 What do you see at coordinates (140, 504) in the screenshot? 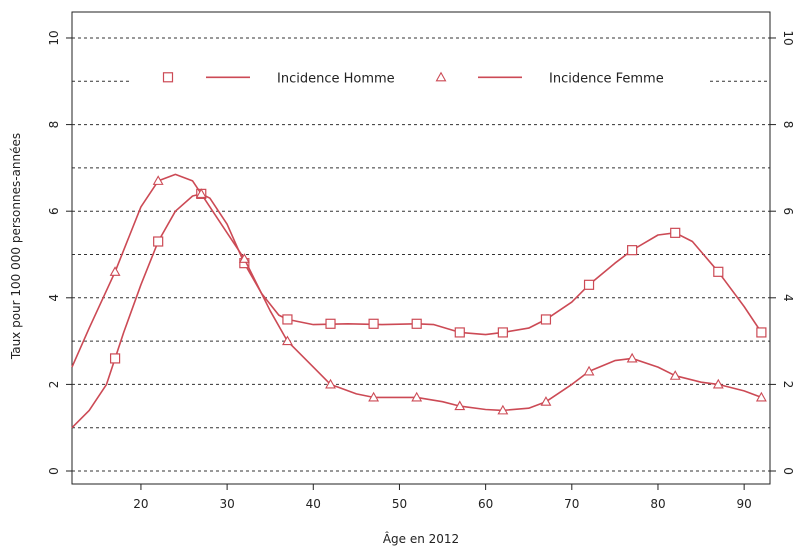
I see `x-tick-label: 20` at bounding box center [140, 504].